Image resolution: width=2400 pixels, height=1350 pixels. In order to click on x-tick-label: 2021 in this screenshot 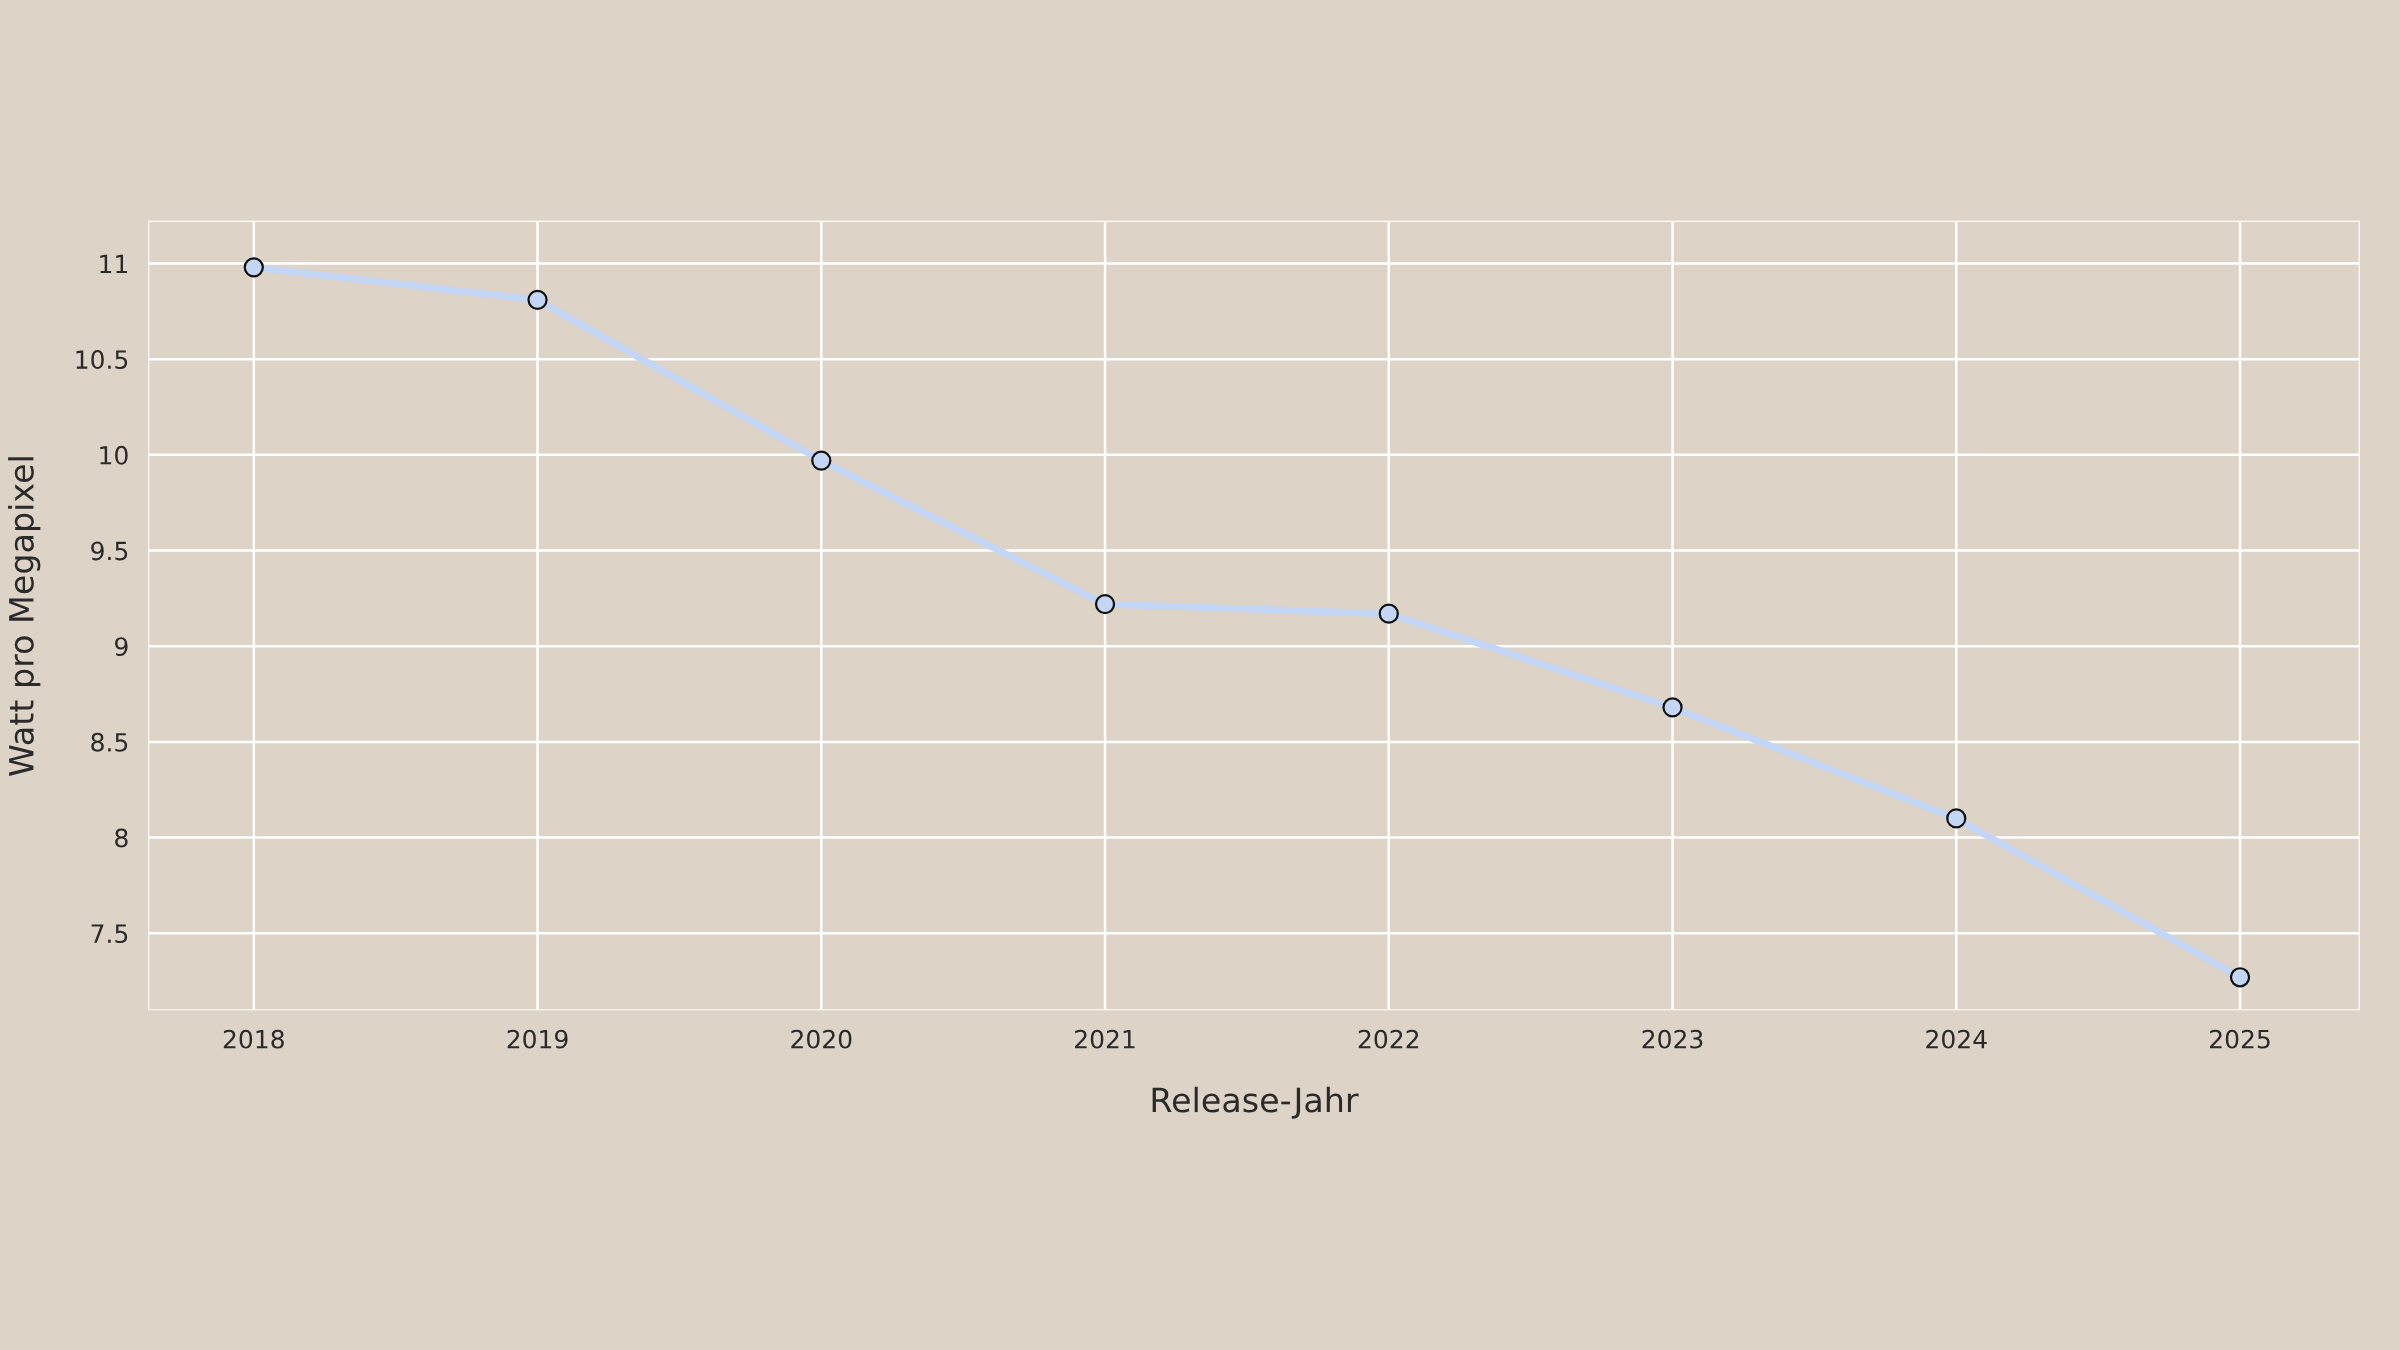, I will do `click(1105, 1039)`.